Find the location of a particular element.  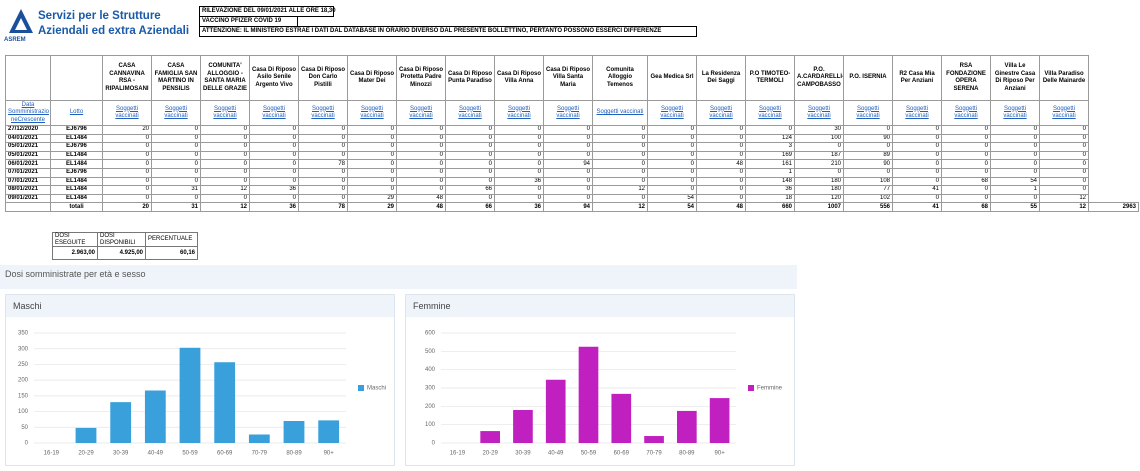

y-tick-label: 250 is located at coordinates (23, 365).